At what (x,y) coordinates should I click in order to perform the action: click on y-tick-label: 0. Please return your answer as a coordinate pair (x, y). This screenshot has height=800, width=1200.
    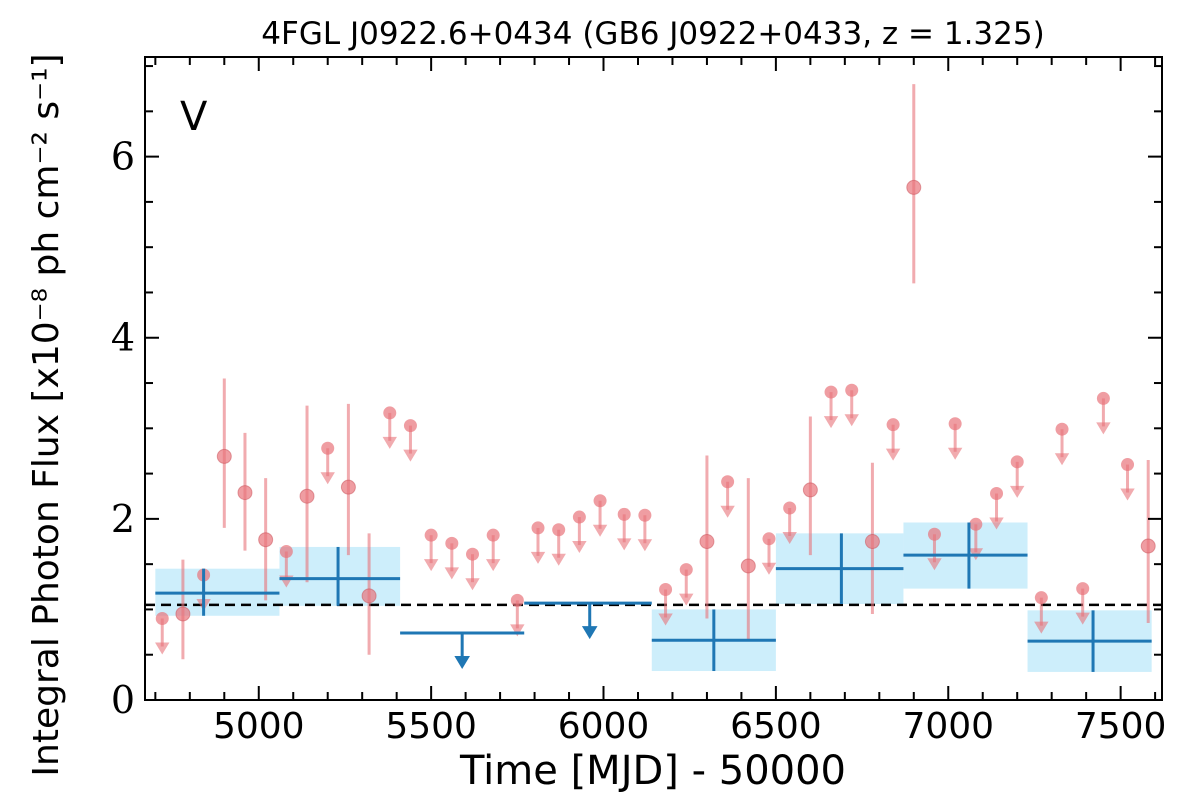
    Looking at the image, I should click on (123, 700).